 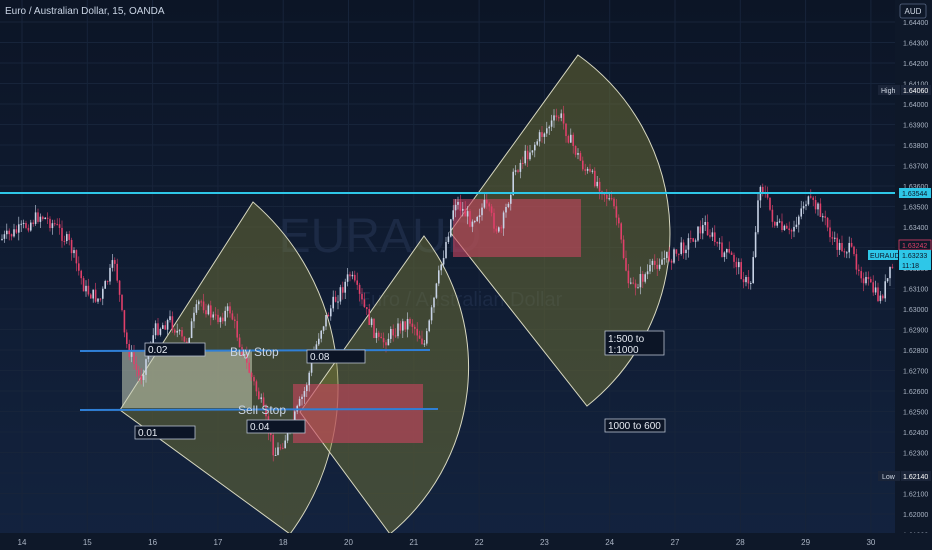 I want to click on level-price: 1.63544, so click(x=914, y=194).